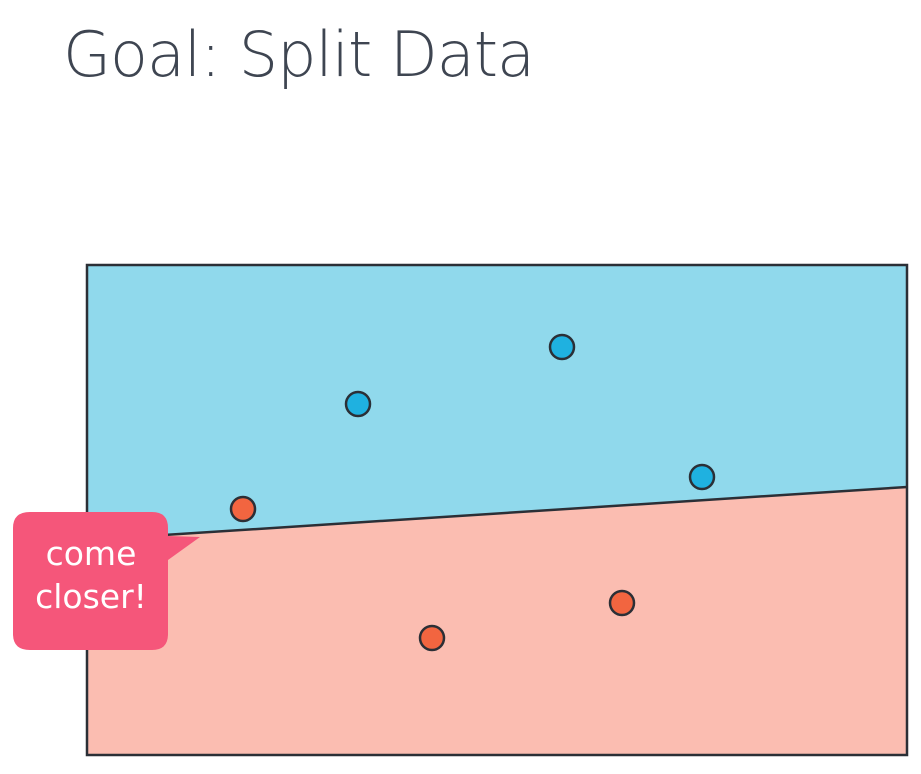  What do you see at coordinates (91, 575) in the screenshot?
I see `callout-text: come closer!` at bounding box center [91, 575].